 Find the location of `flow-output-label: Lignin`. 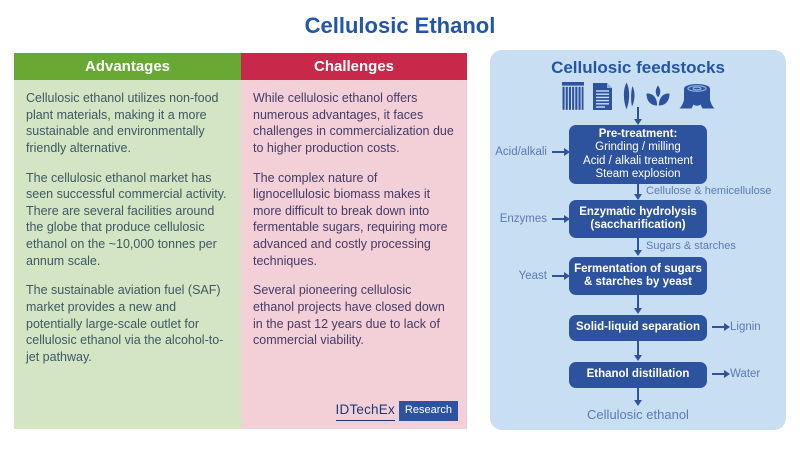

flow-output-label: Lignin is located at coordinates (745, 327).